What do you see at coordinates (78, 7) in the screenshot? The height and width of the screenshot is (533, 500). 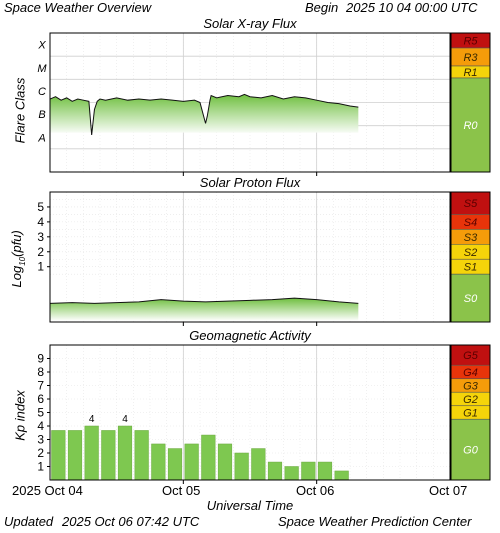 I see `app-title: Space Weather Overview` at bounding box center [78, 7].